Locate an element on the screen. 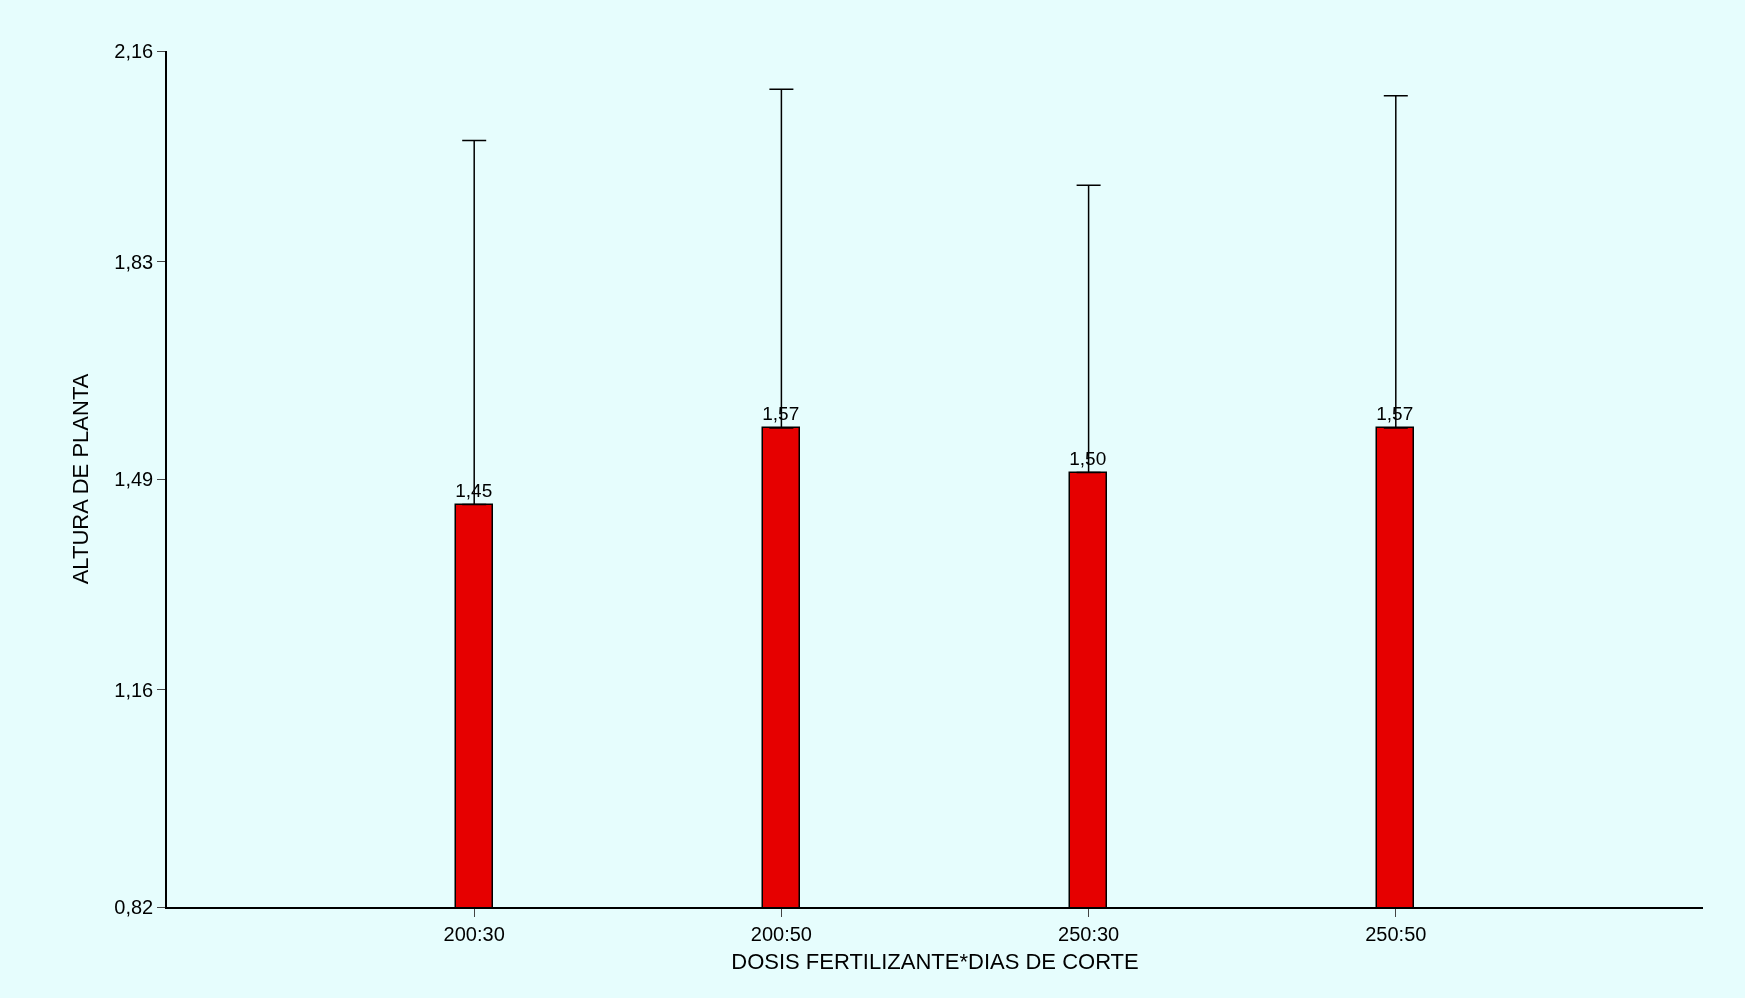  x-tick-label: 200:30 is located at coordinates (474, 933).